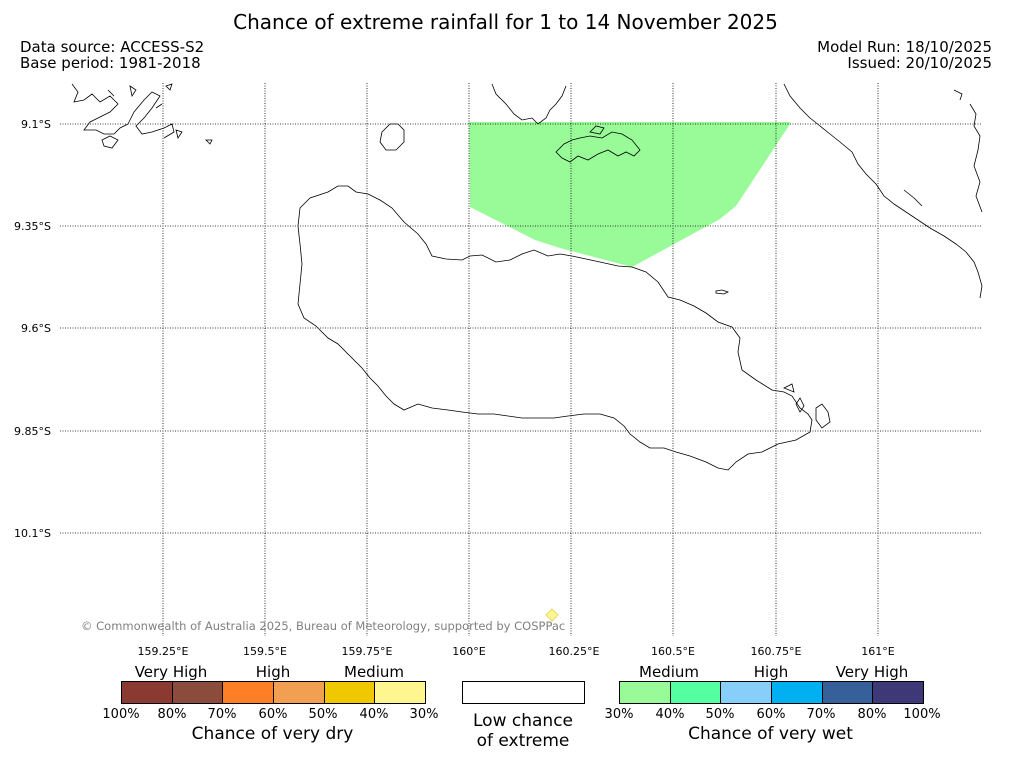 The image size is (1011, 758). I want to click on legend-low-chance-box, so click(523, 692).